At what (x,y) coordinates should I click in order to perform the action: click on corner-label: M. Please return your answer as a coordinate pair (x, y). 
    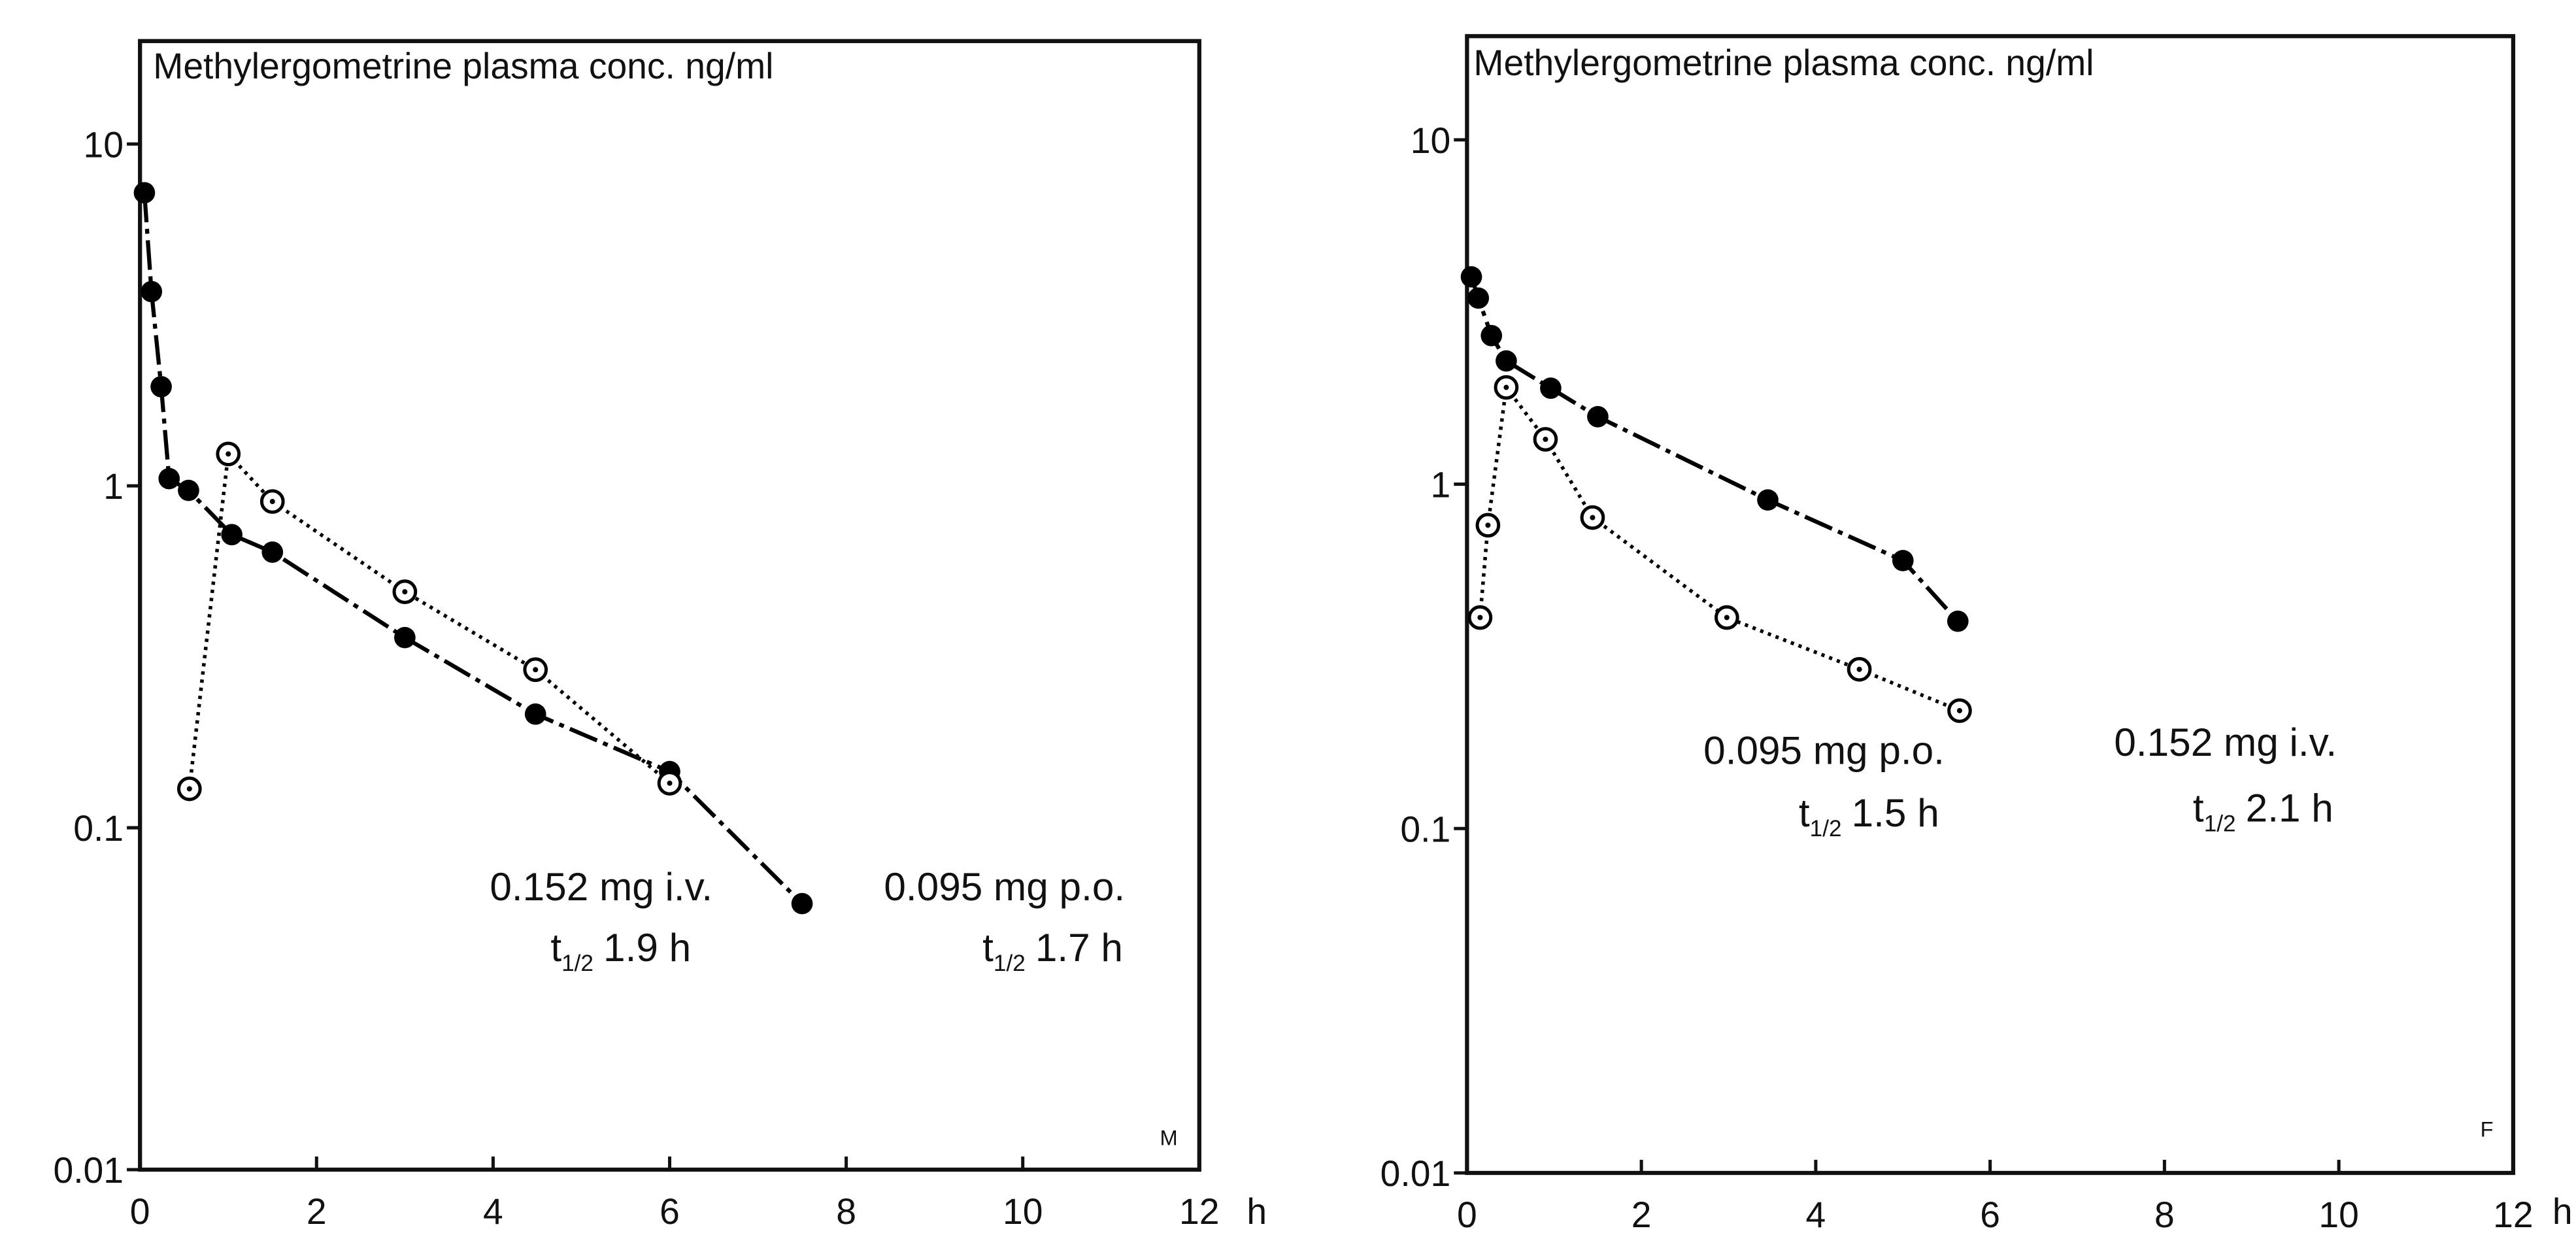
    Looking at the image, I should click on (1169, 1137).